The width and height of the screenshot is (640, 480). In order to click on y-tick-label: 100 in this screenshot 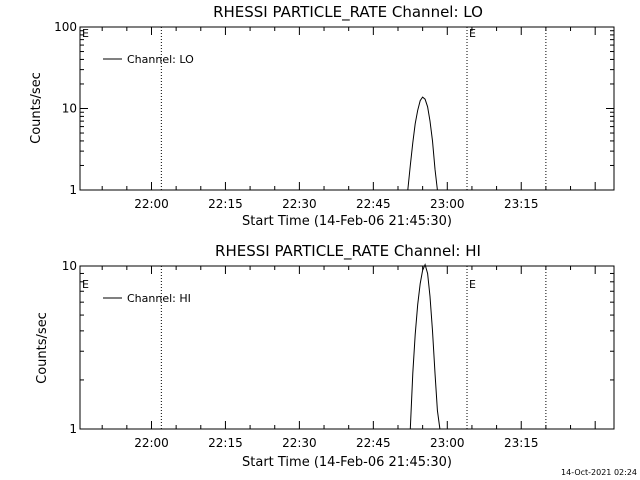, I will do `click(65, 27)`.